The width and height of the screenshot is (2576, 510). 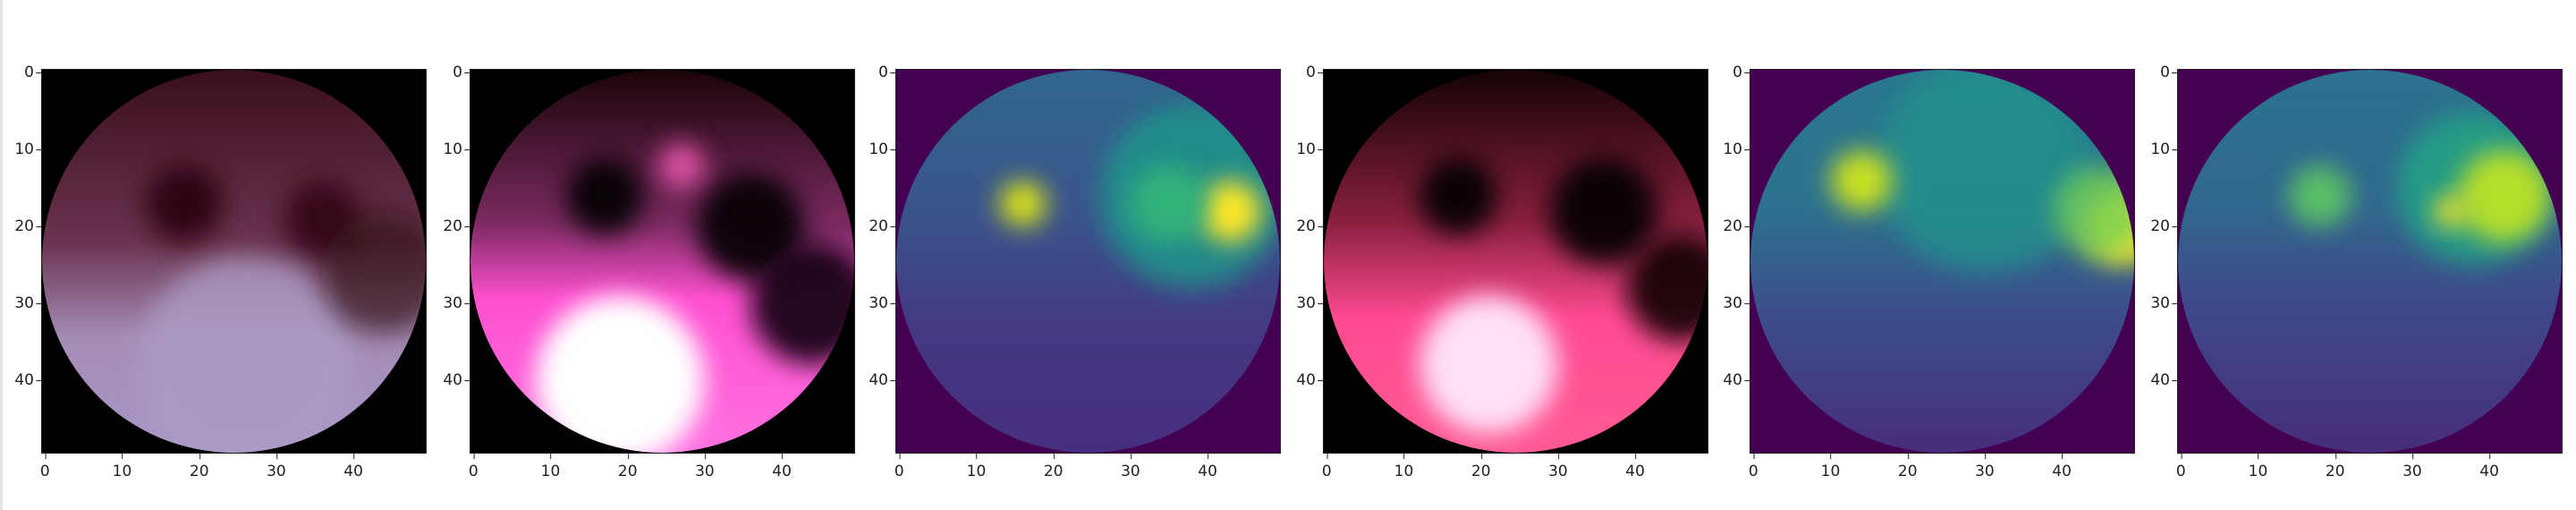 I want to click on image-panel-3: 0 10 20 30 40 0 10 20 30 40, so click(x=1075, y=272).